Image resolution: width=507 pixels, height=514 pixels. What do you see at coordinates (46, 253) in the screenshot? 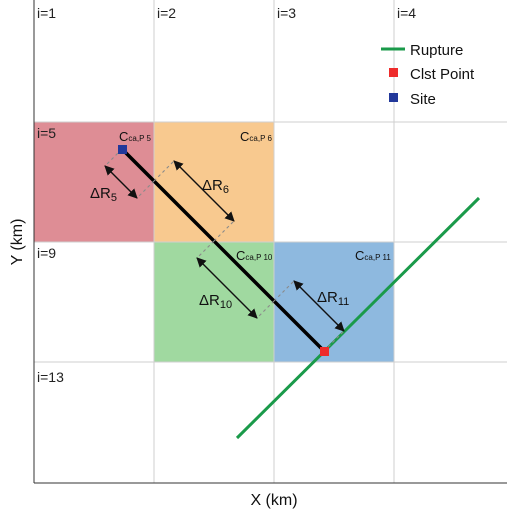
I see `grid-label-i9: i=9` at bounding box center [46, 253].